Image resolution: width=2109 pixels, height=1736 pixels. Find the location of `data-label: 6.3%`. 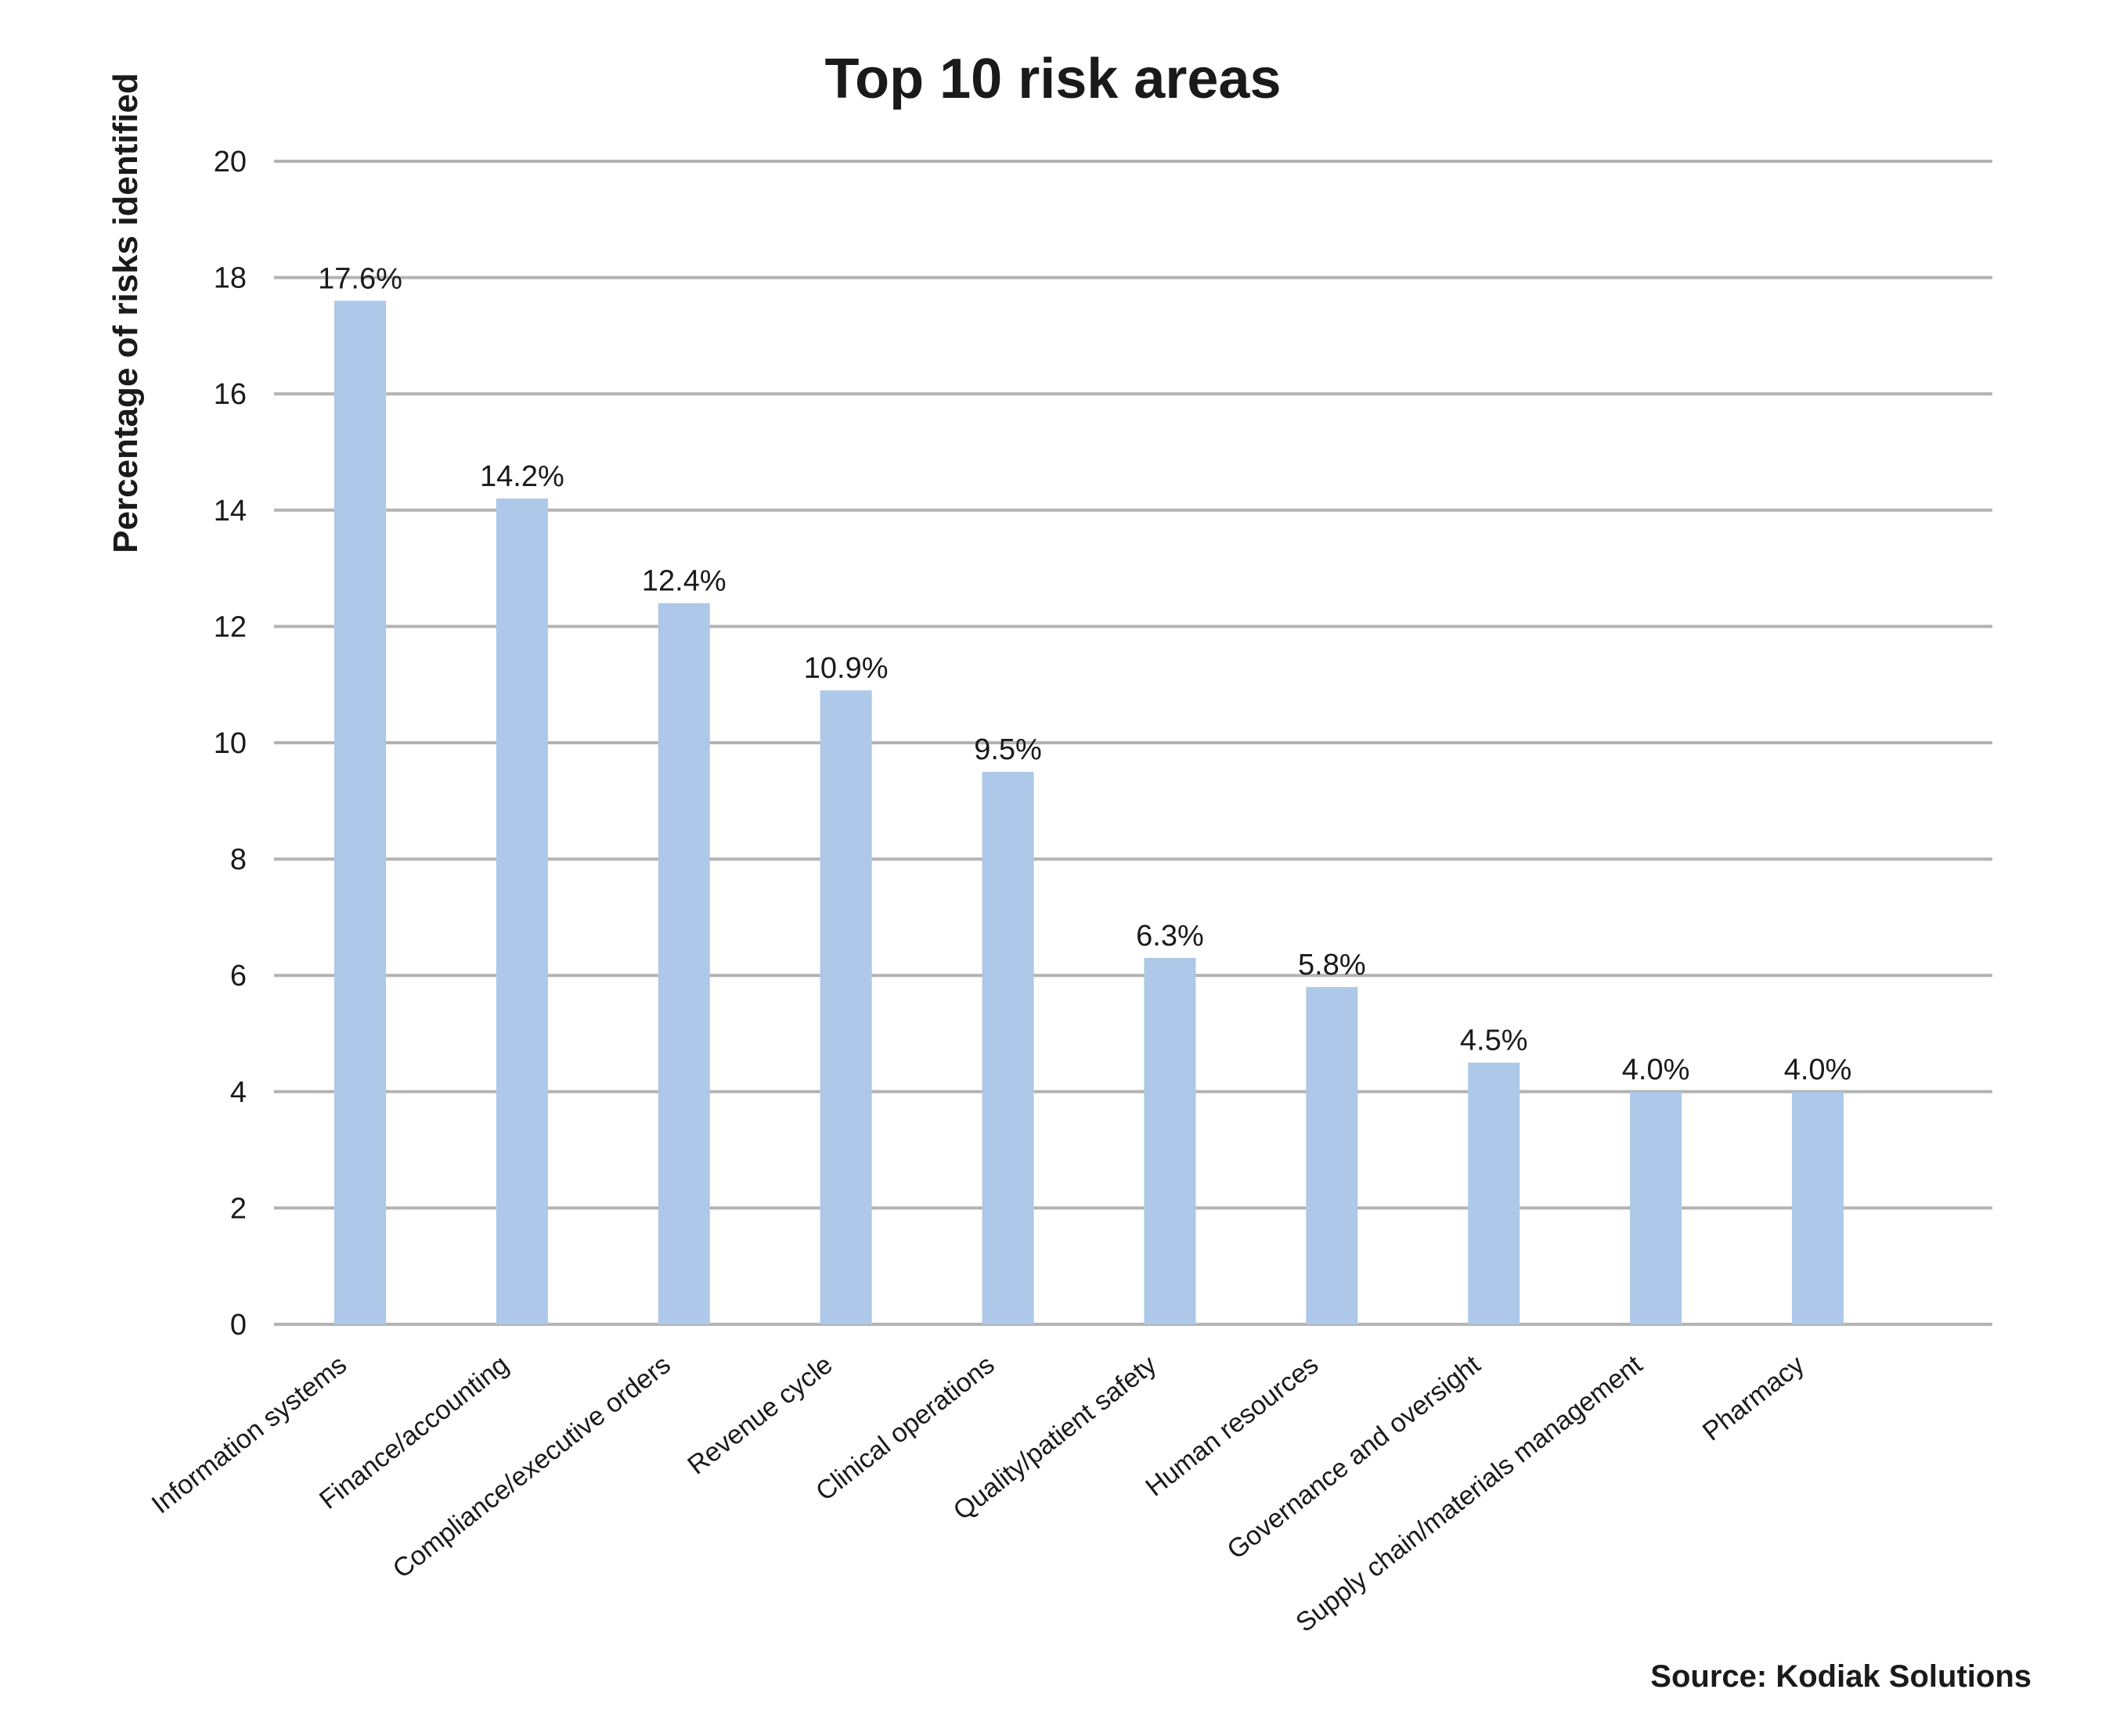

data-label: 6.3% is located at coordinates (1170, 936).